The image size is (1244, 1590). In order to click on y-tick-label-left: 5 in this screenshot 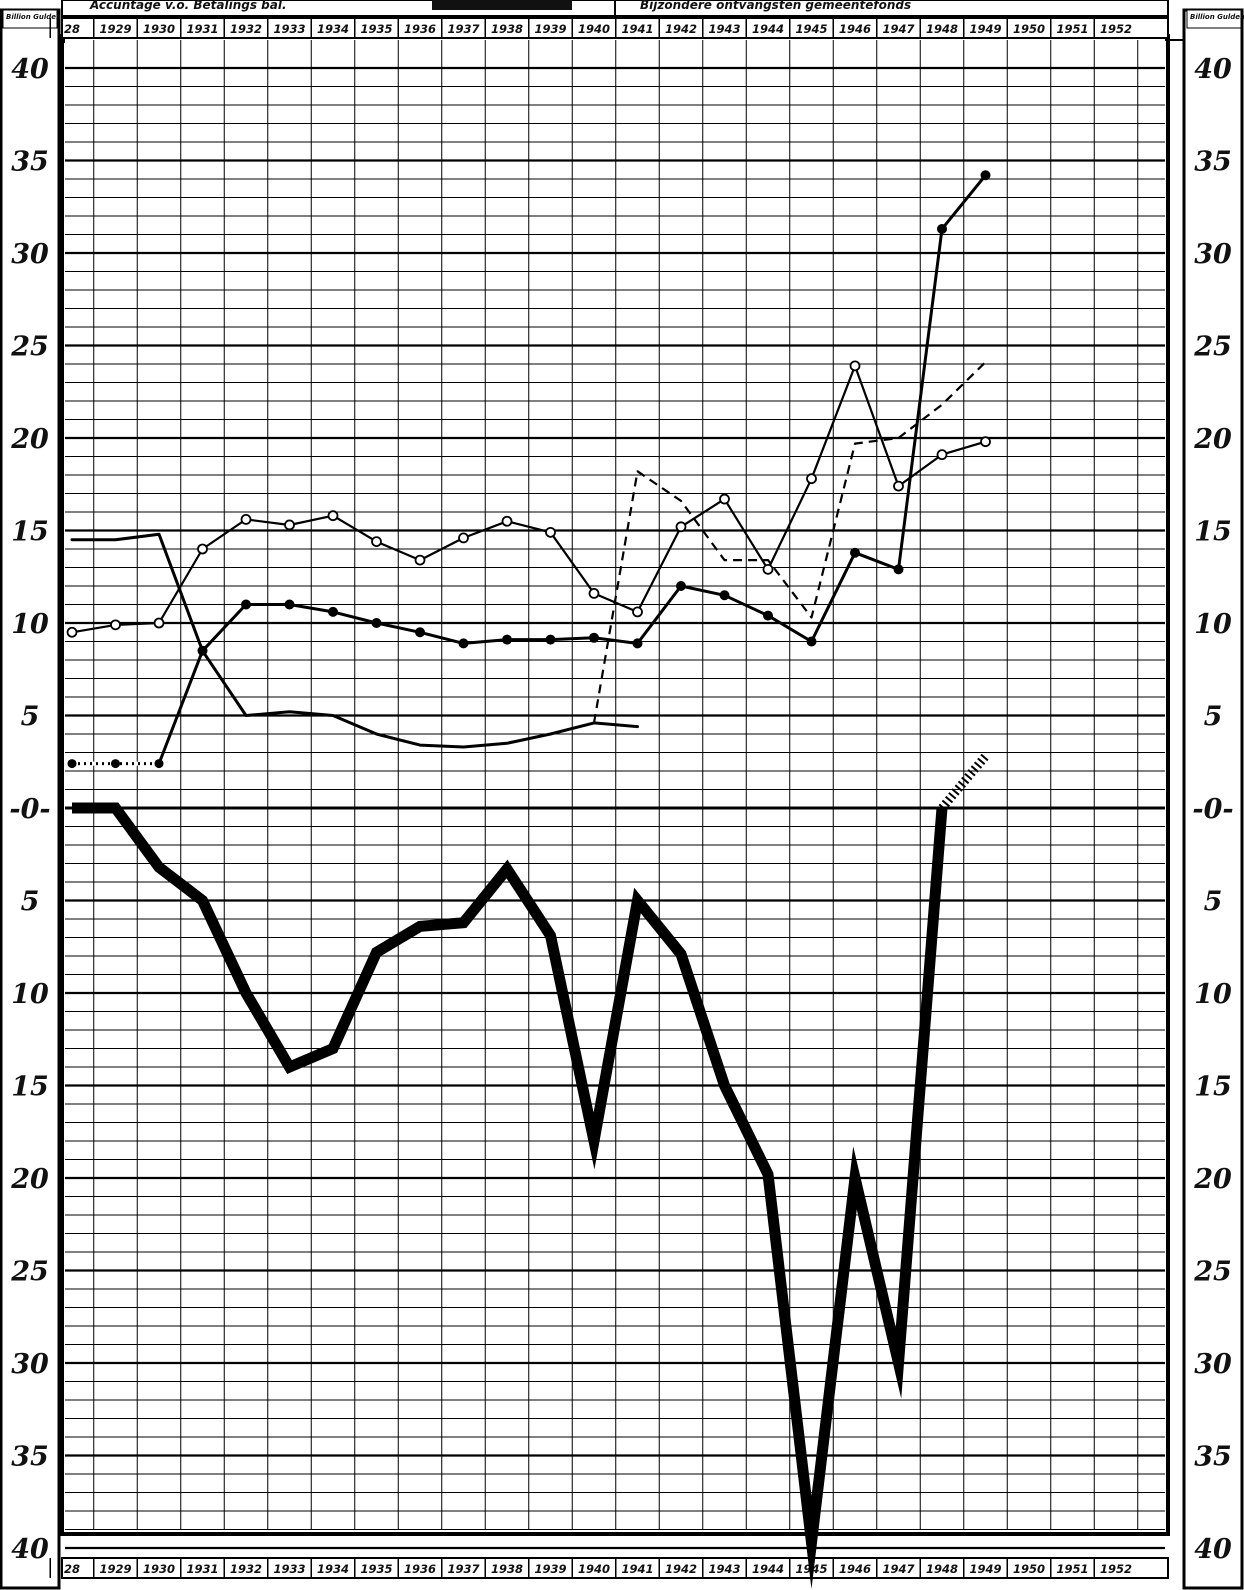, I will do `click(30, 717)`.